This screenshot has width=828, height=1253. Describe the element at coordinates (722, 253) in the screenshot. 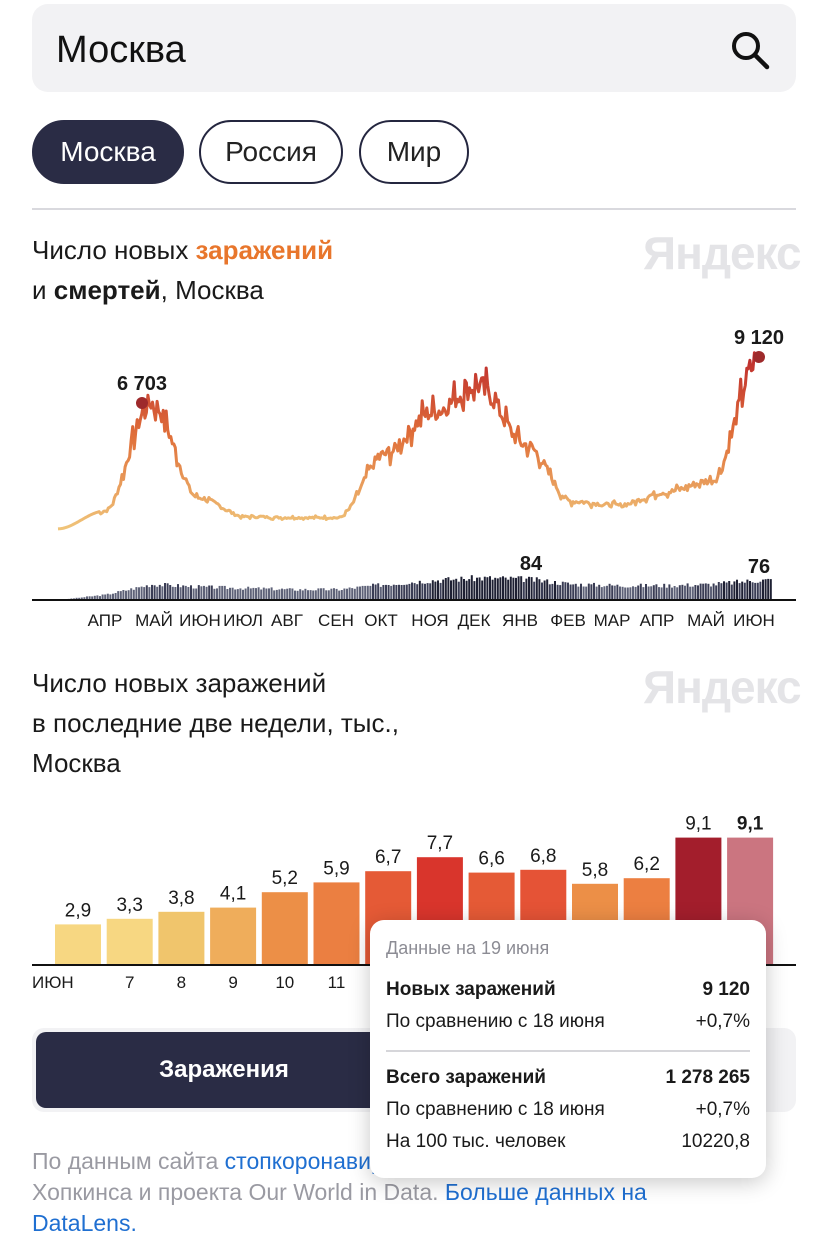

I see `yandex-logo: Яндекс` at that location.